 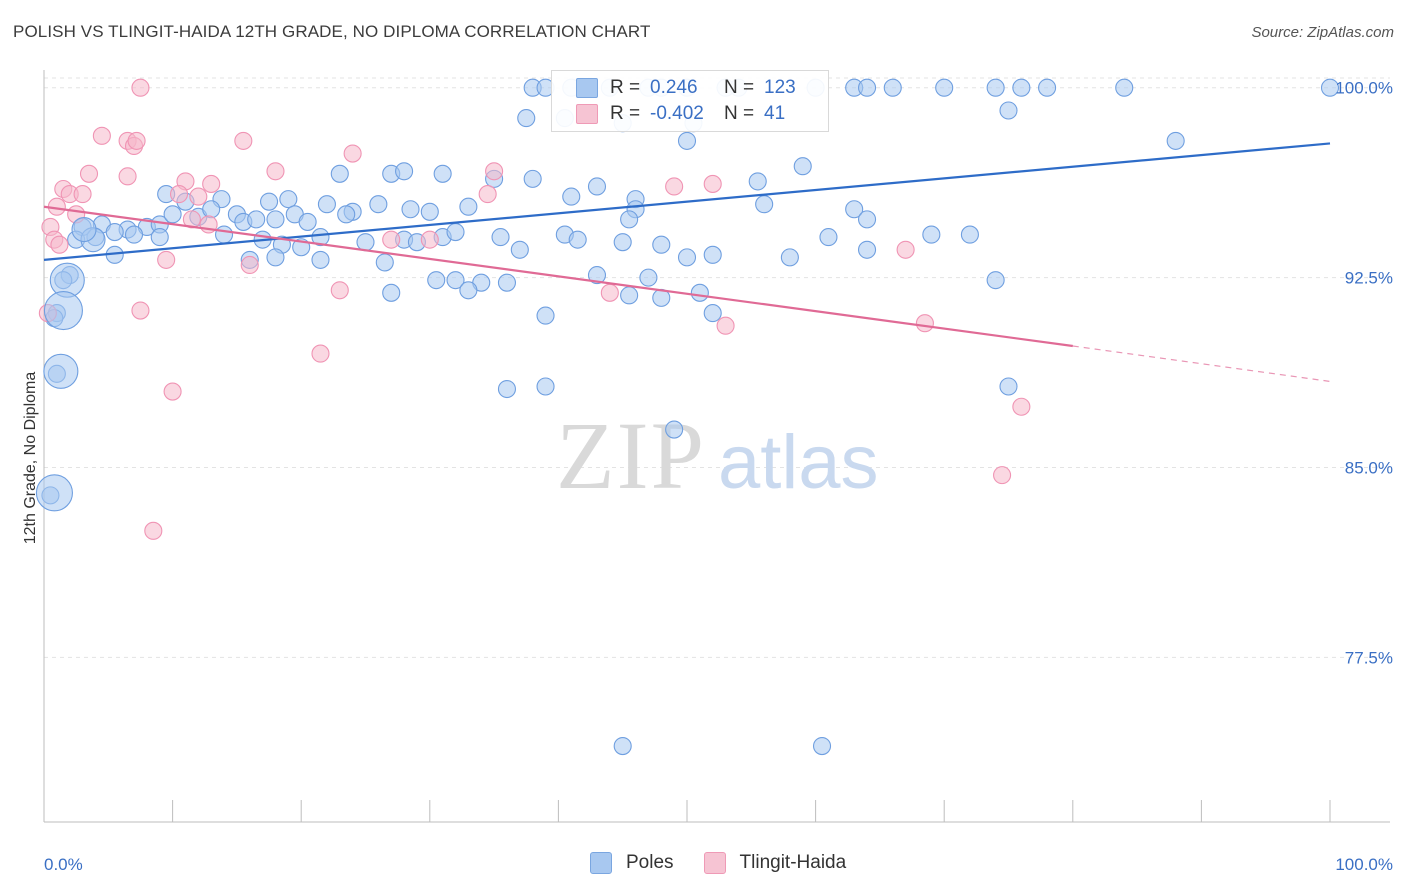 What do you see at coordinates (63, 864) in the screenshot?
I see `x-tick-label: 0.0%` at bounding box center [63, 864].